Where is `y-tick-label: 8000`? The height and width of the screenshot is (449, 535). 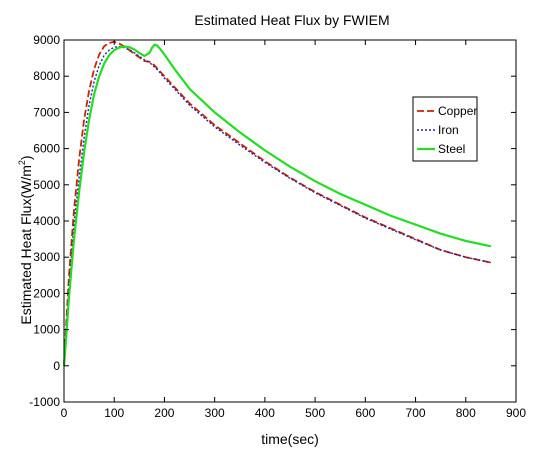
y-tick-label: 8000 is located at coordinates (46, 76).